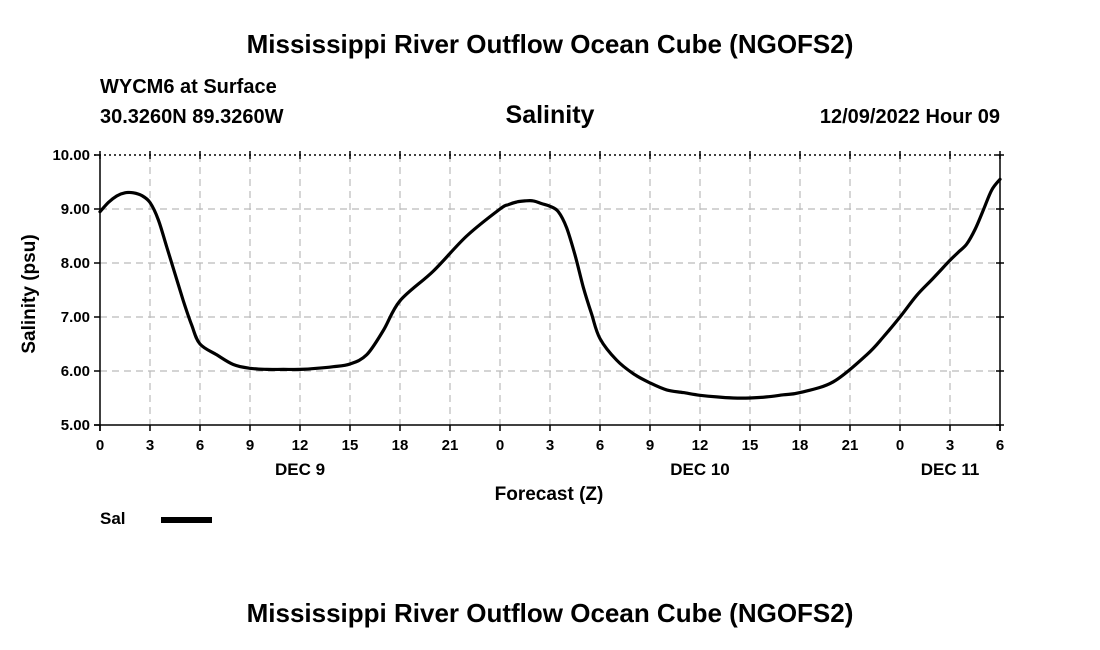  I want to click on chart-title: Salinity, so click(550, 115).